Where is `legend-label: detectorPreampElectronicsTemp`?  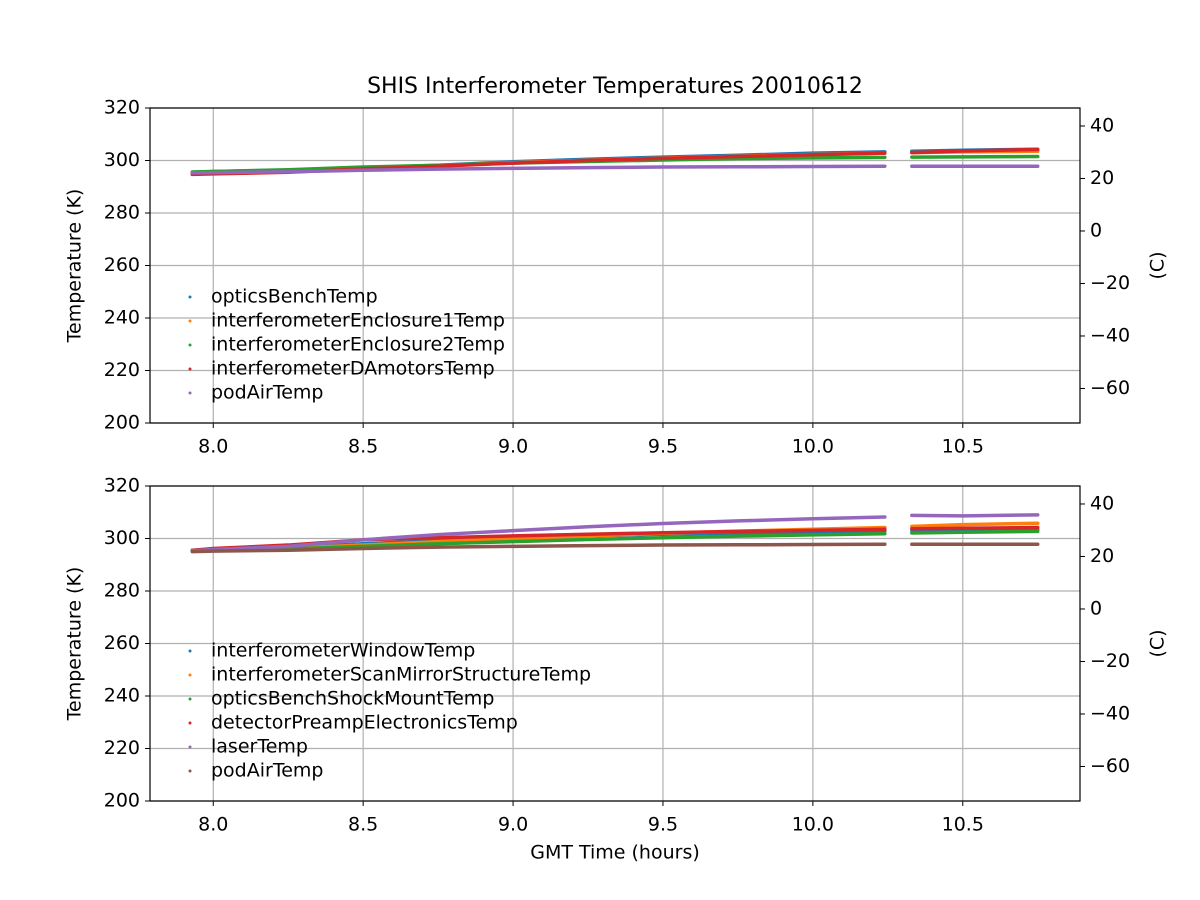 legend-label: detectorPreampElectronicsTemp is located at coordinates (364, 723).